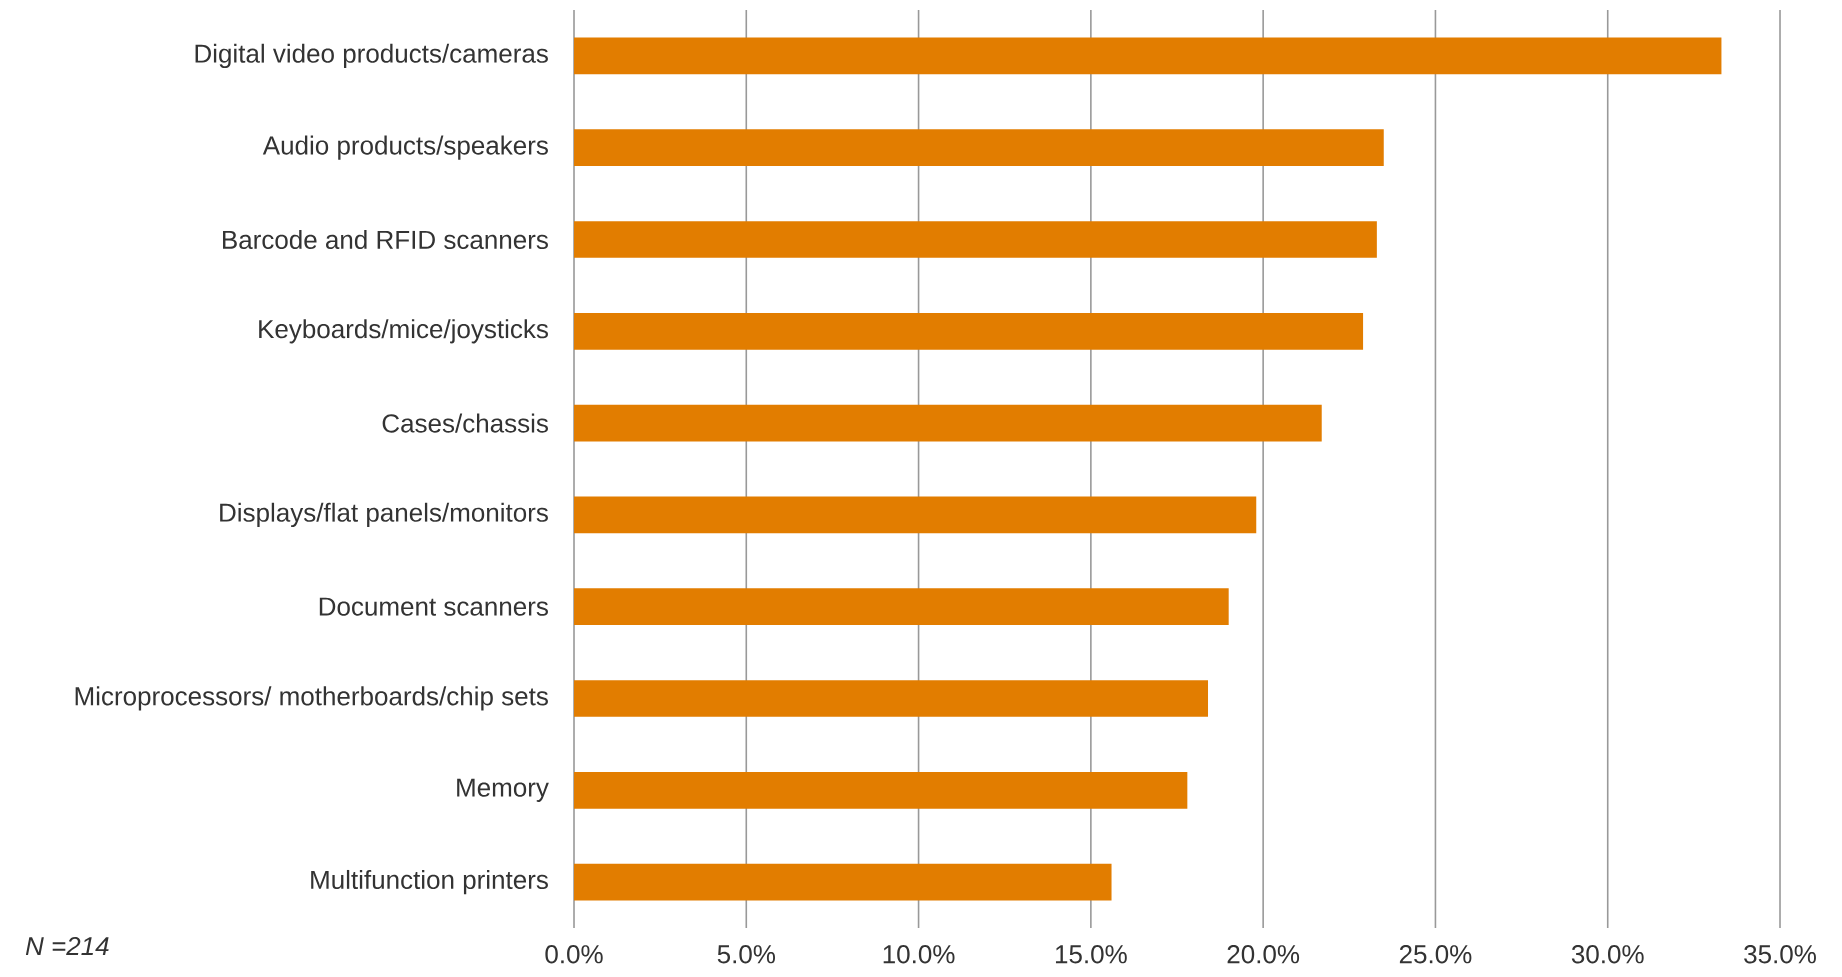 This screenshot has width=1842, height=977. Describe the element at coordinates (503, 790) in the screenshot. I see `y-tick-label: Memory` at that location.